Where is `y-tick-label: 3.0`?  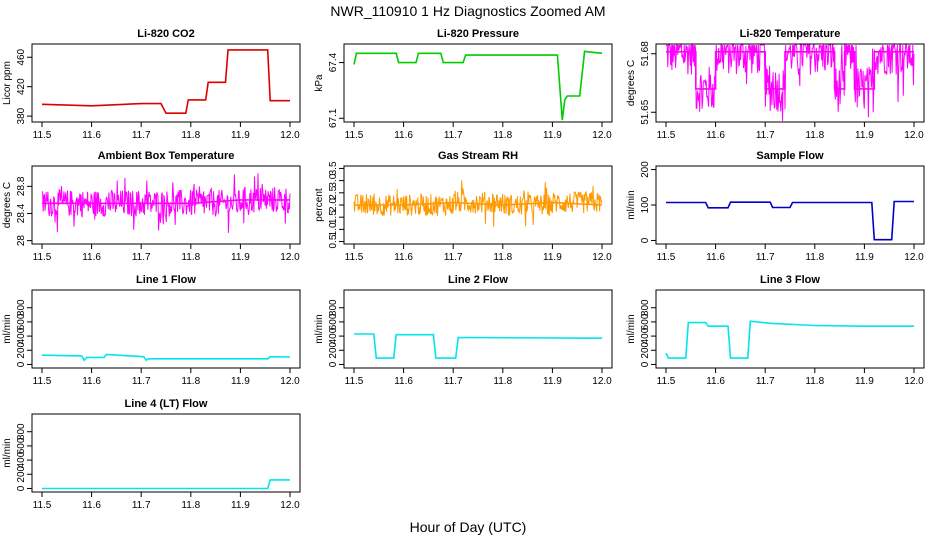
y-tick-label: 3.0 is located at coordinates (333, 180).